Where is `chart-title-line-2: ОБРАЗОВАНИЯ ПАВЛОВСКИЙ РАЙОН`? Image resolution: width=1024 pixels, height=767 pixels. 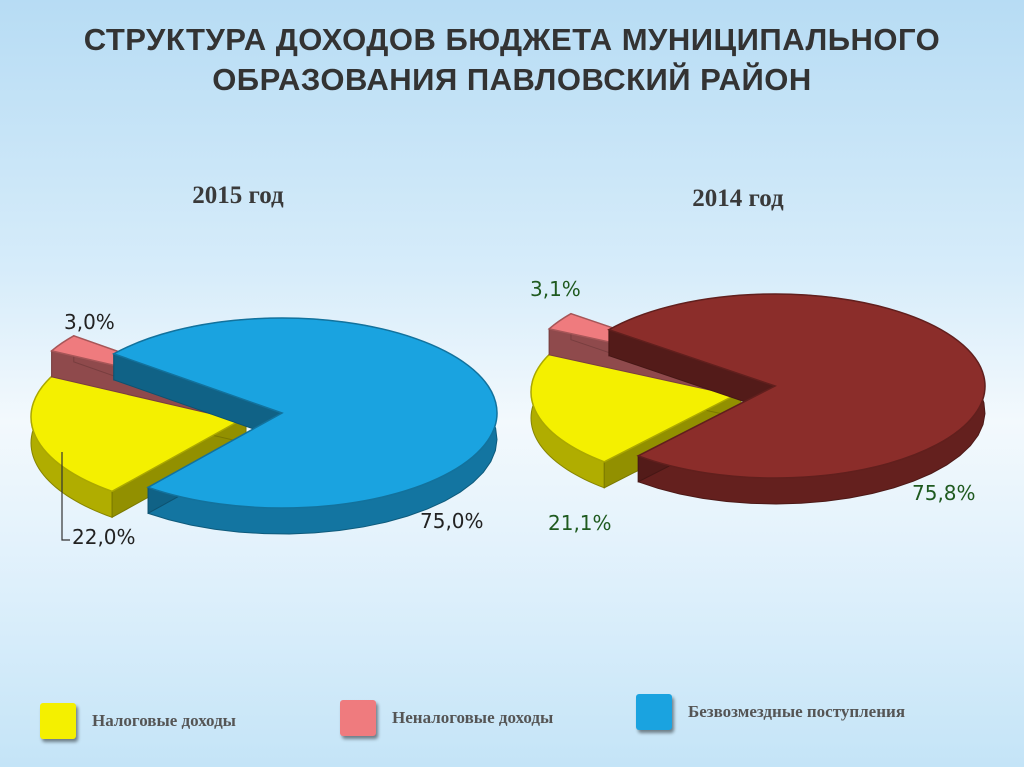
chart-title-line-2: ОБРАЗОВАНИЯ ПАВЛОВСКИЙ РАЙОН is located at coordinates (512, 79).